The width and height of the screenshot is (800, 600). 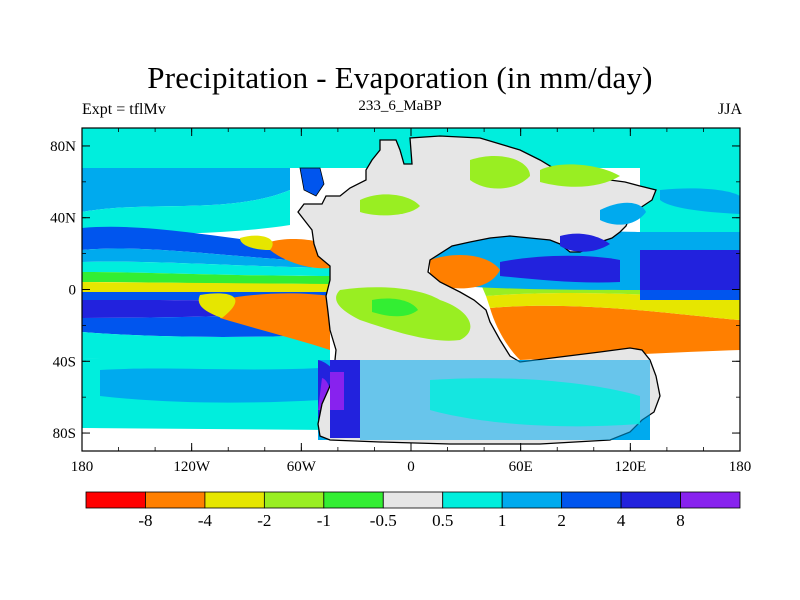 I want to click on colorbar-label: 1, so click(x=502, y=520).